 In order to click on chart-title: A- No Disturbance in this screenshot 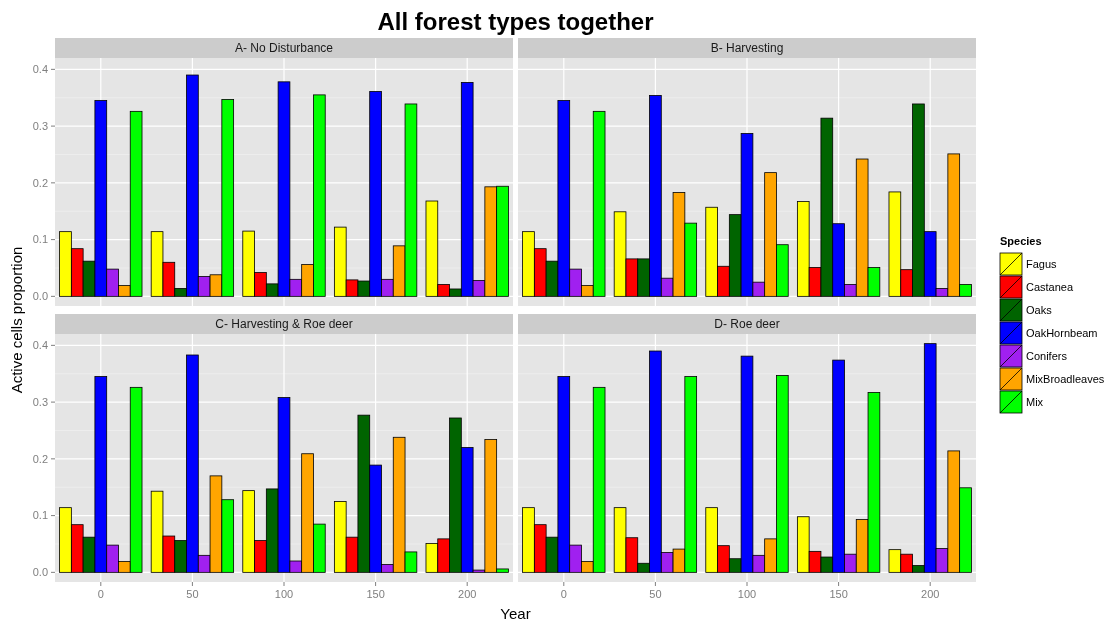, I will do `click(284, 48)`.